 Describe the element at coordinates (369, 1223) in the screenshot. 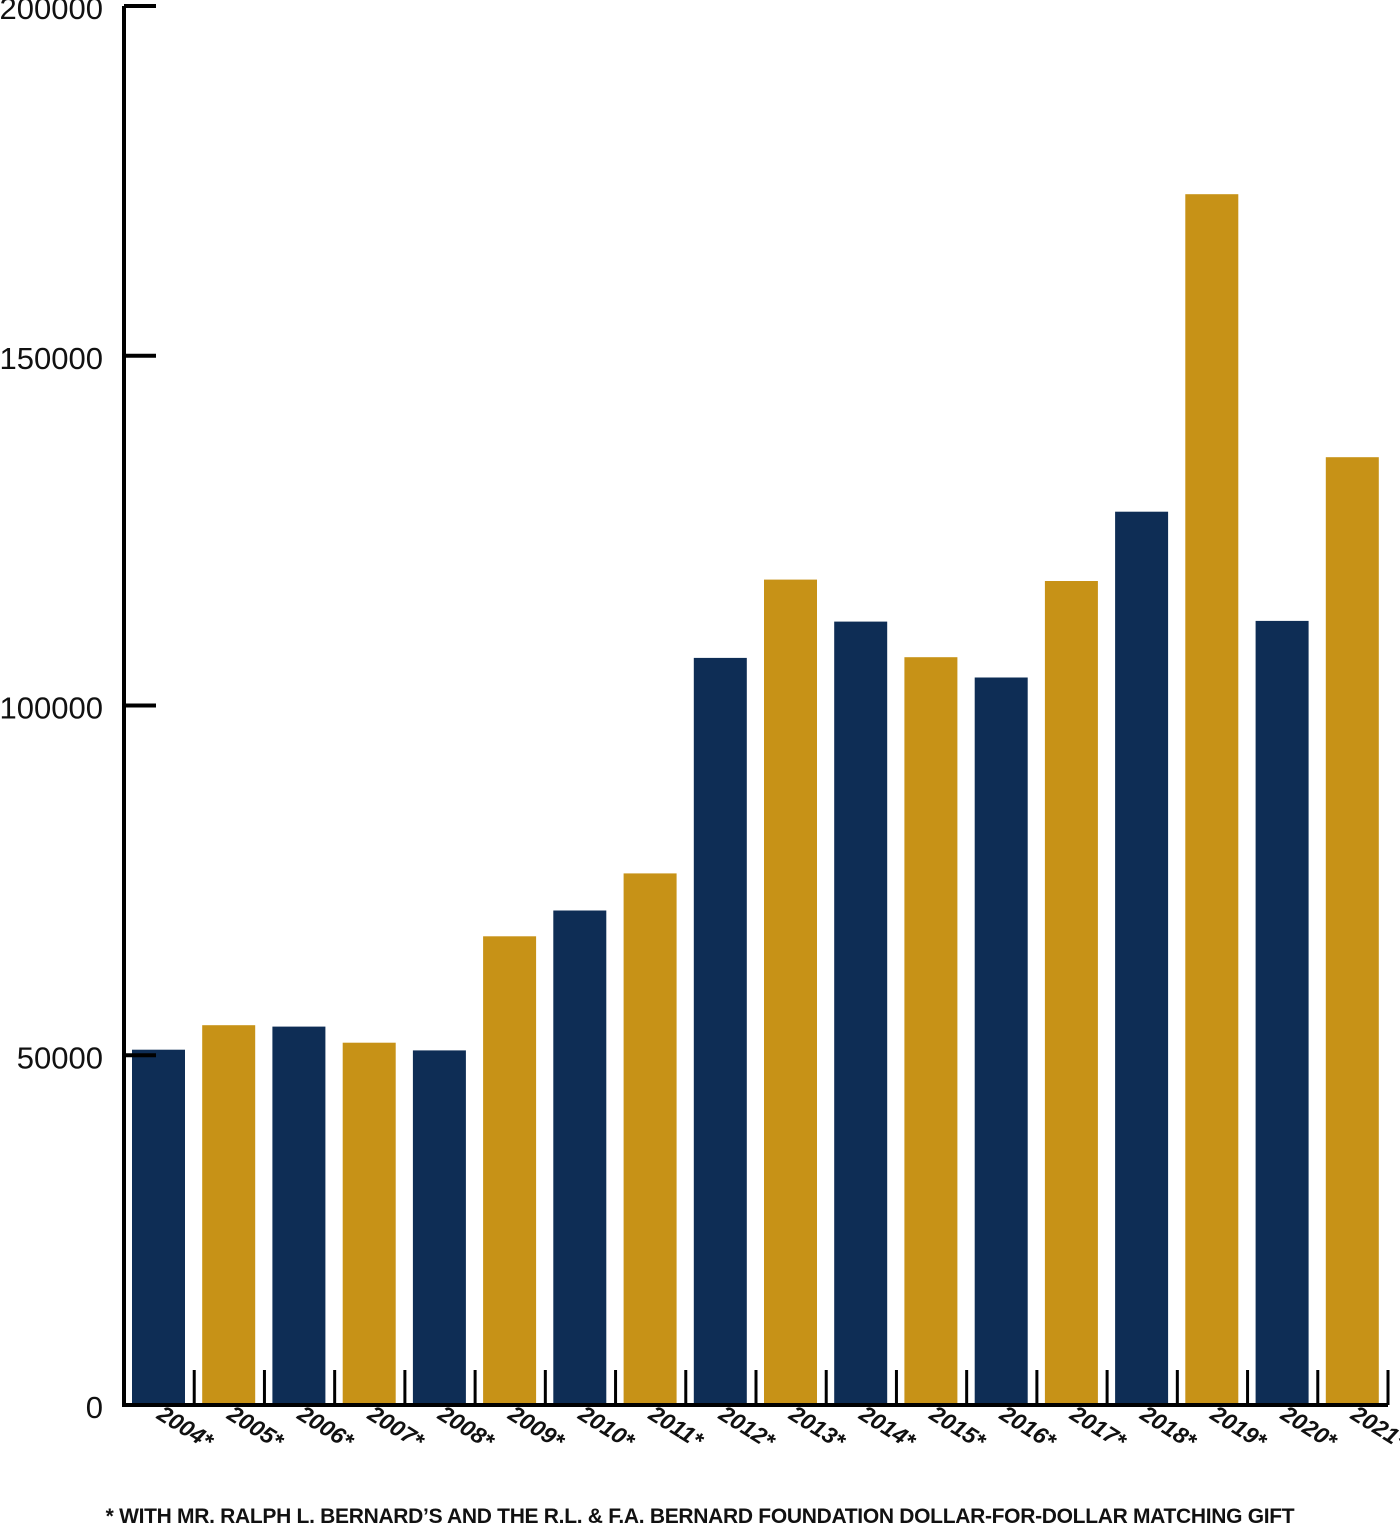

I see `bar-2007` at that location.